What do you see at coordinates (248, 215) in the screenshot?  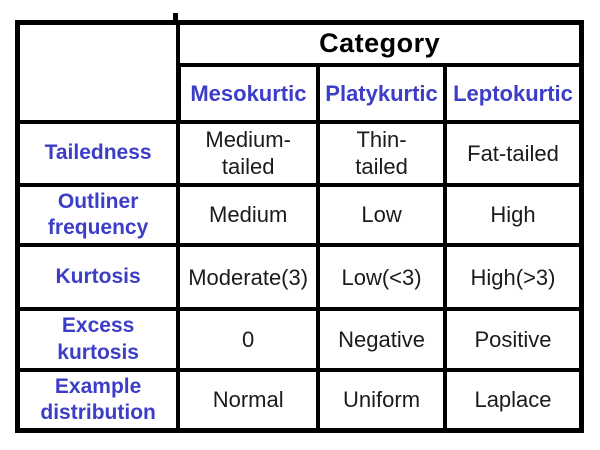 I see `cell-outliner-frequency-mesokurtic: Medium` at bounding box center [248, 215].